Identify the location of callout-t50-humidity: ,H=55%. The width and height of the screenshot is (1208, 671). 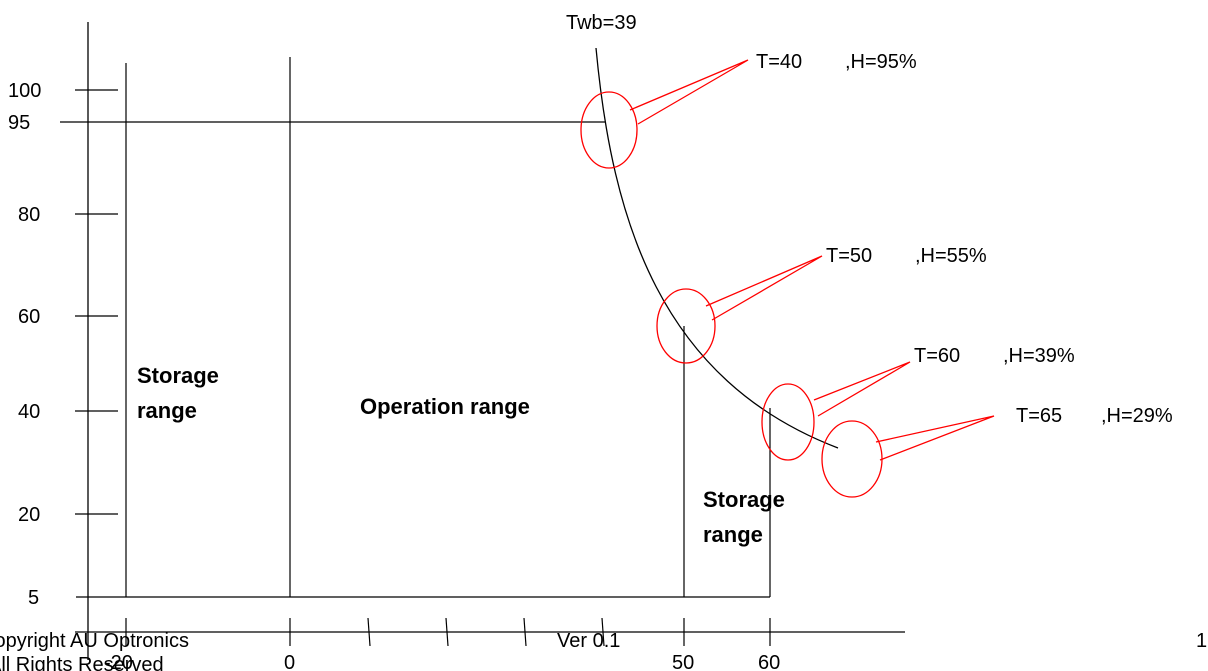
(951, 256).